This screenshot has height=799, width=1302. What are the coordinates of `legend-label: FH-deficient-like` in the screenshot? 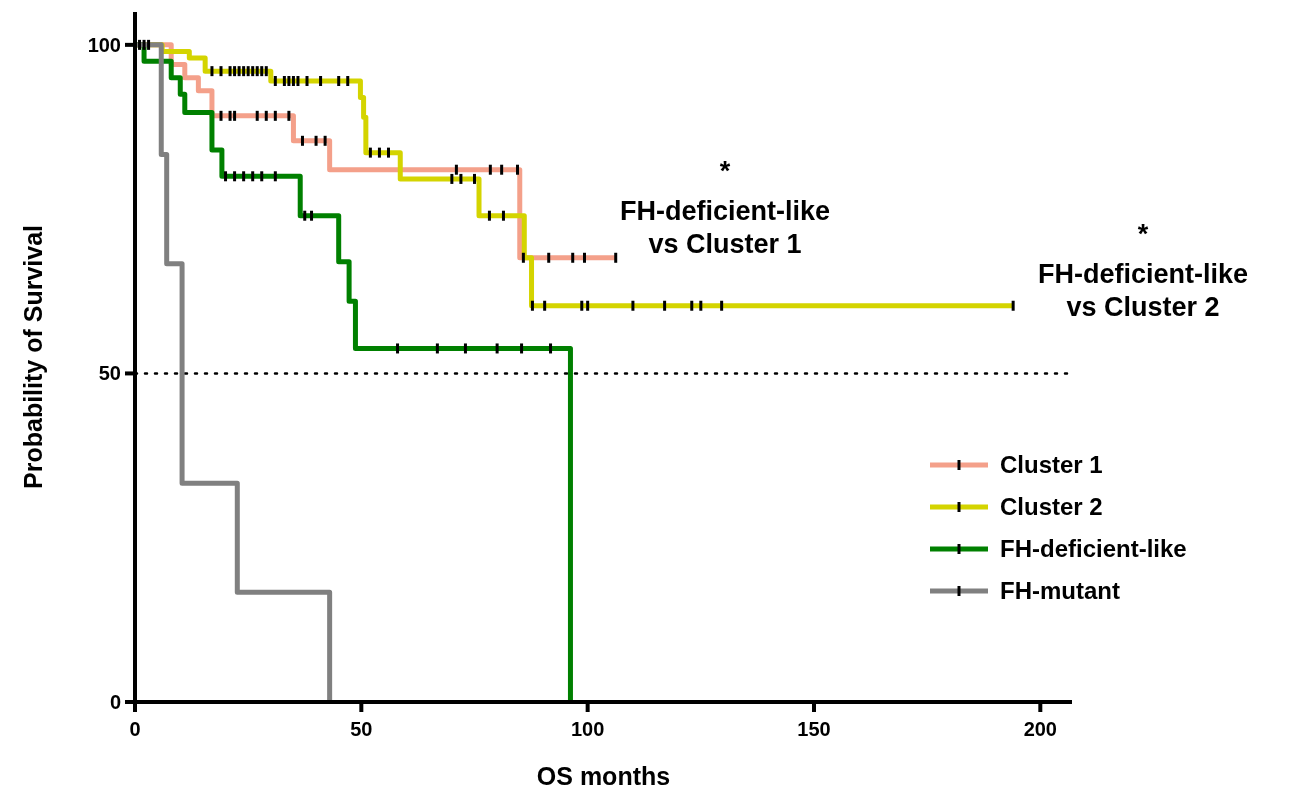 It's located at (1093, 549).